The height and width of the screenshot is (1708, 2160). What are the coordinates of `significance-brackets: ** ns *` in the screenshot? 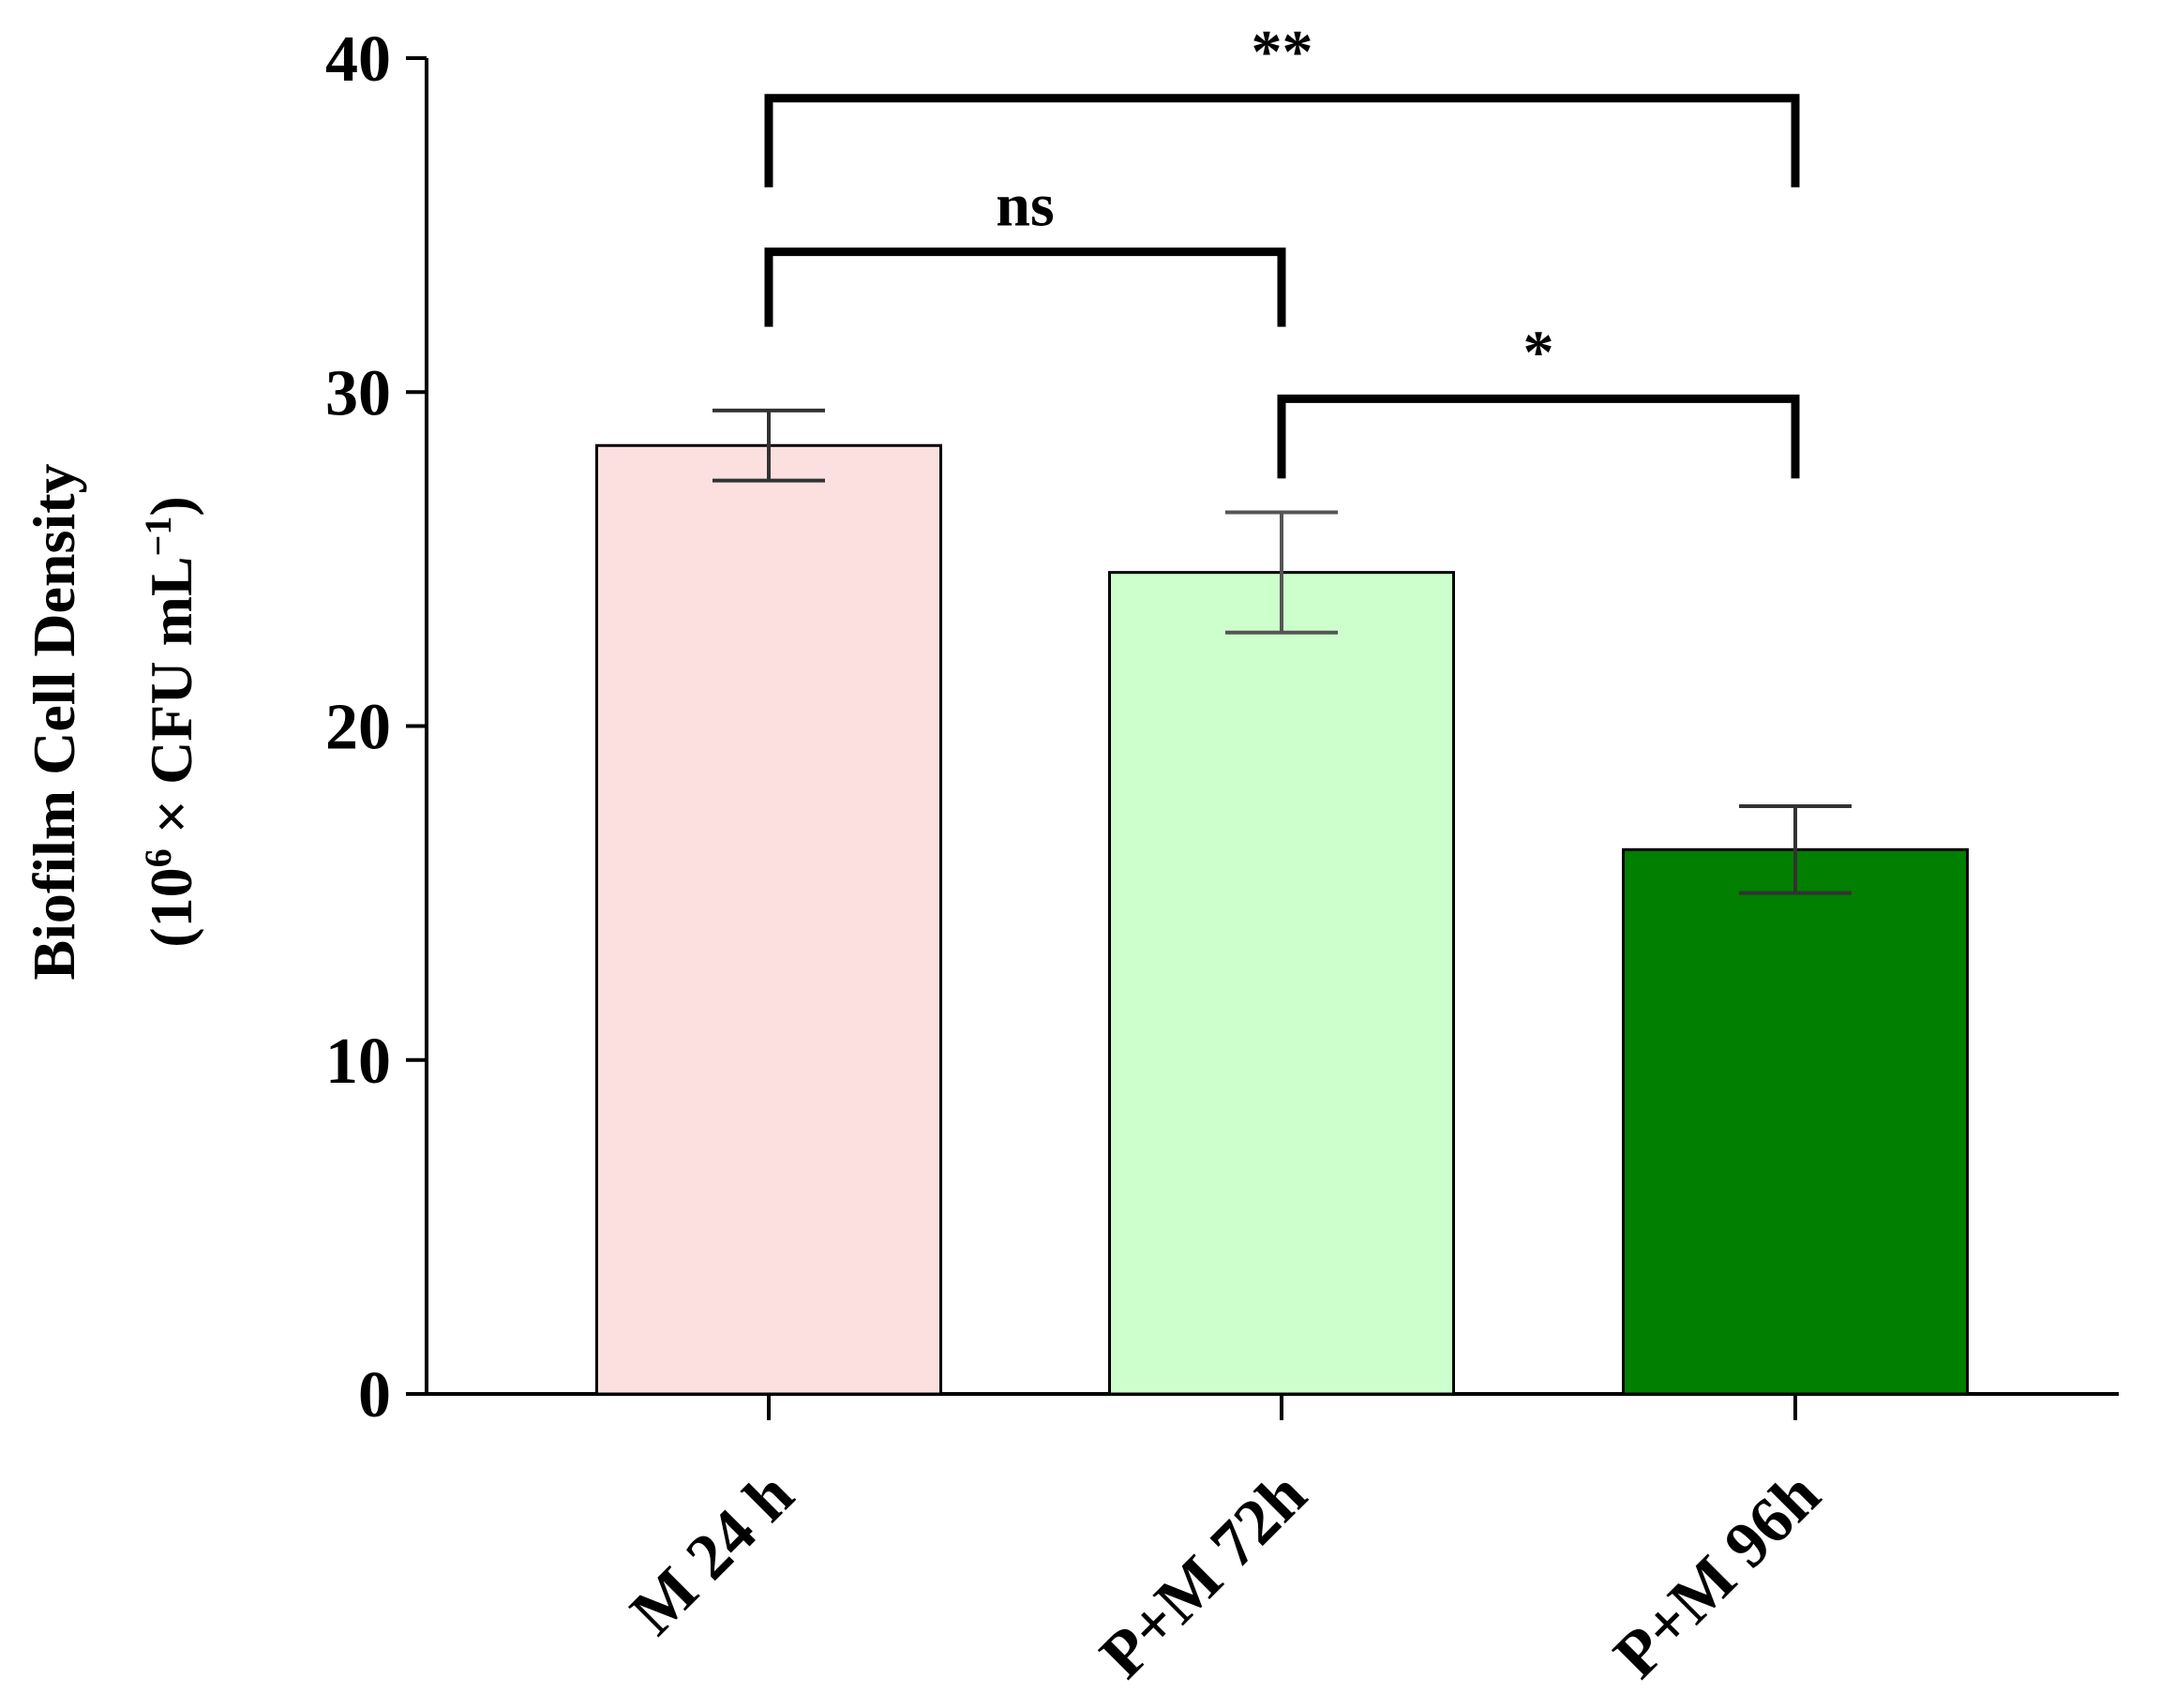 It's located at (1282, 249).